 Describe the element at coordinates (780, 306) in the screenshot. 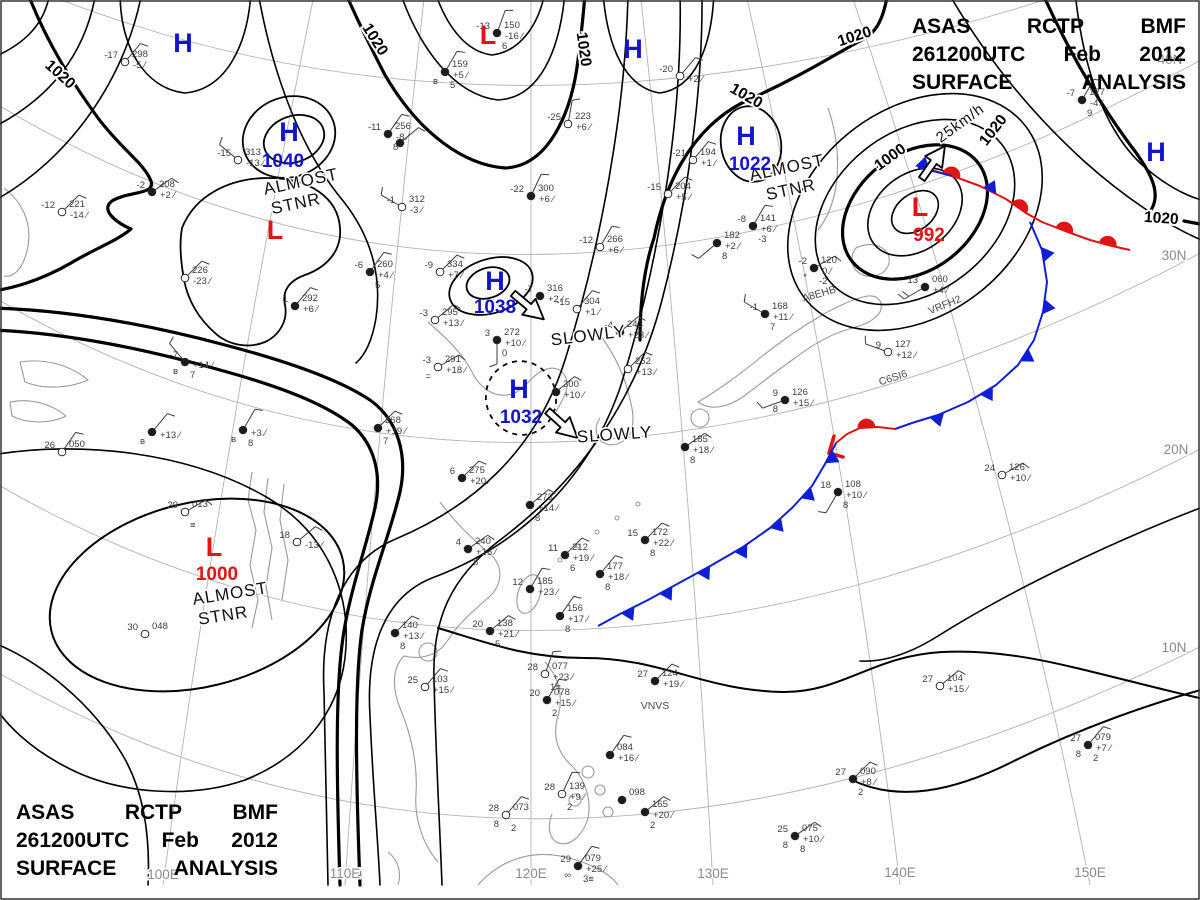

I see `station-pressure: 168` at that location.